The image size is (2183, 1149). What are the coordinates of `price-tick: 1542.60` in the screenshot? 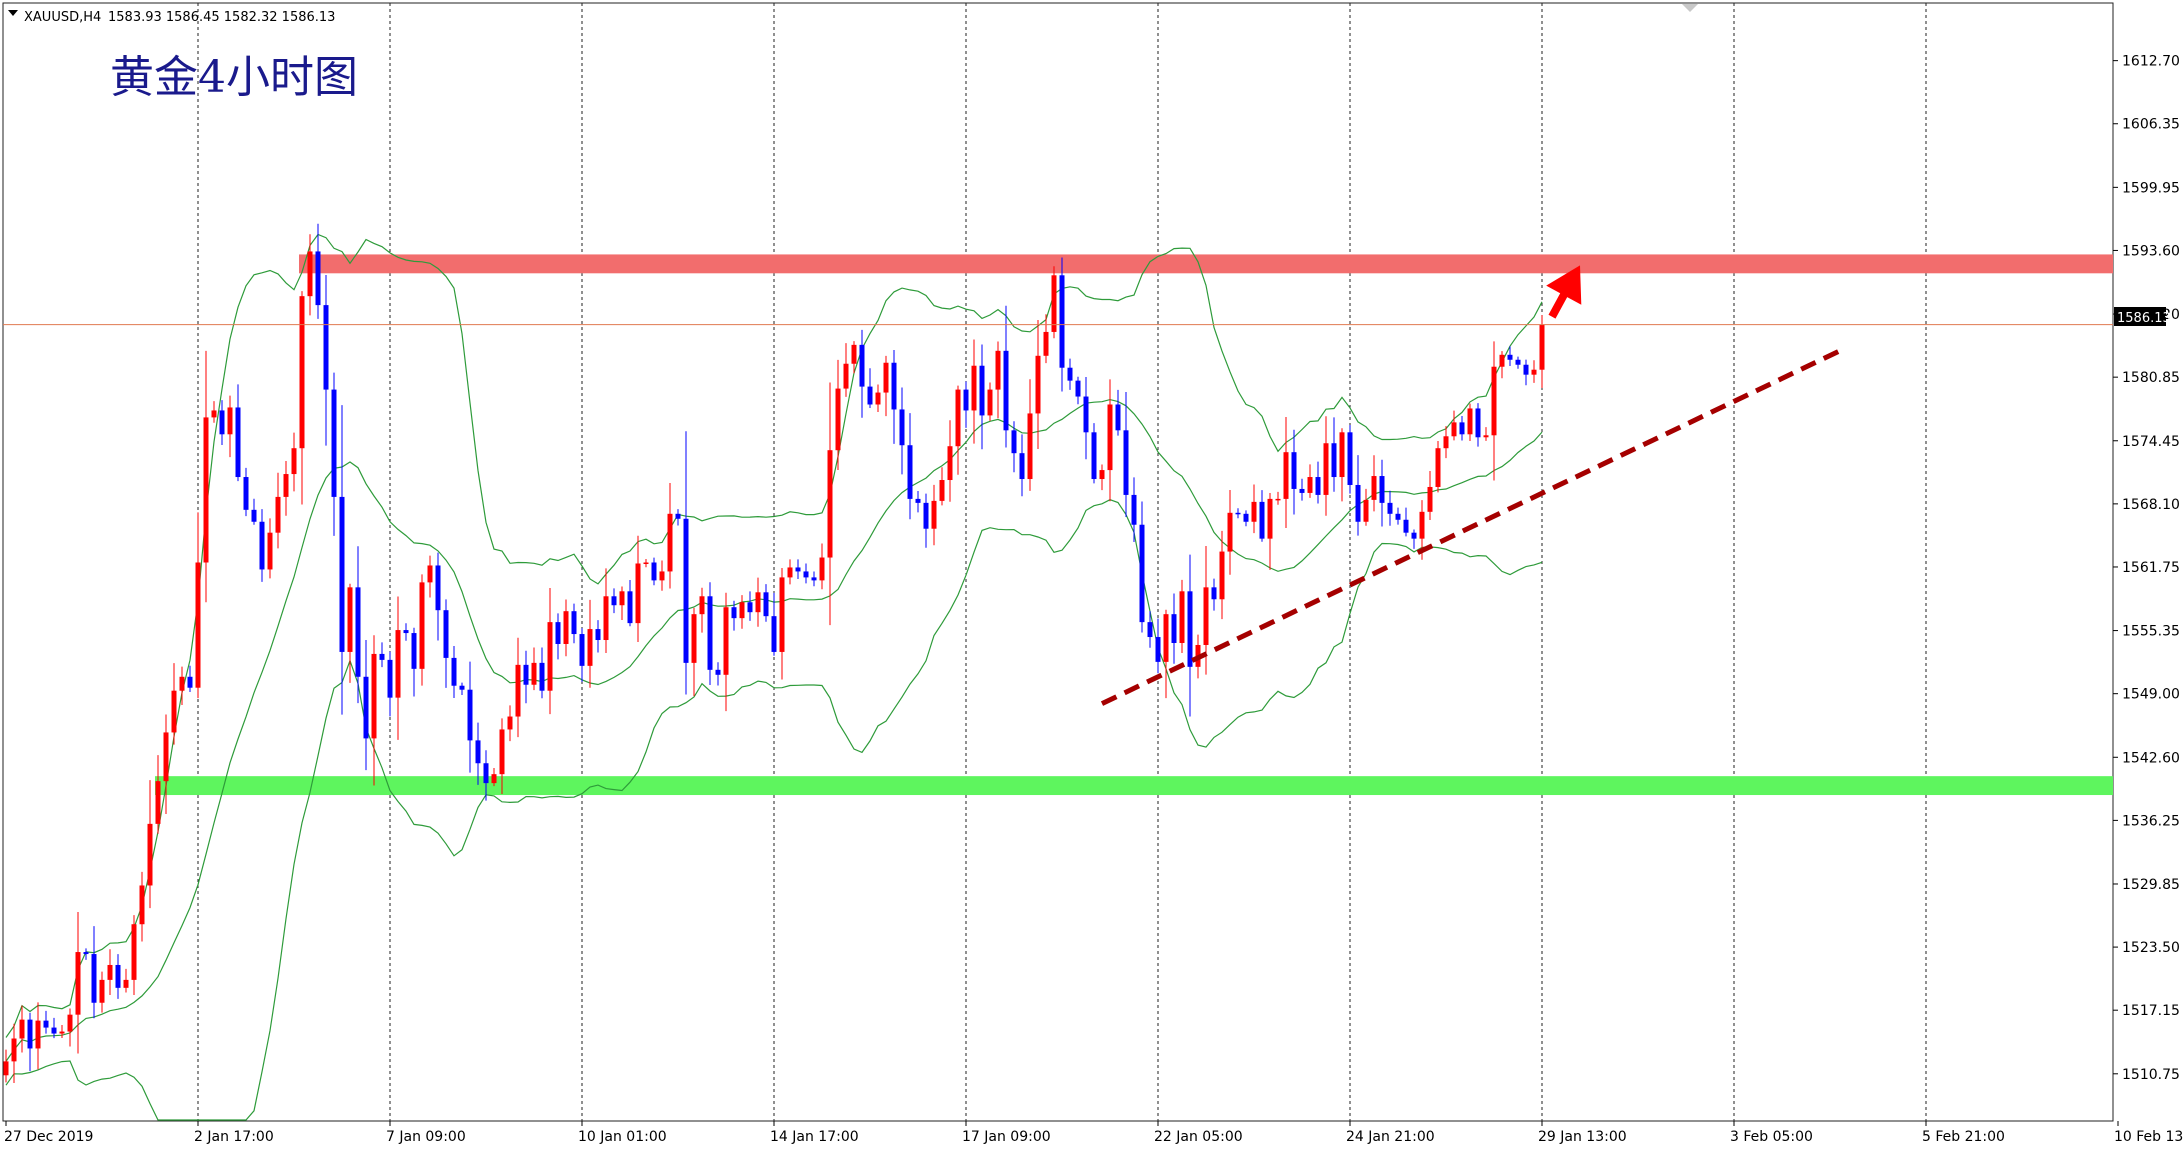 It's located at (2146, 758).